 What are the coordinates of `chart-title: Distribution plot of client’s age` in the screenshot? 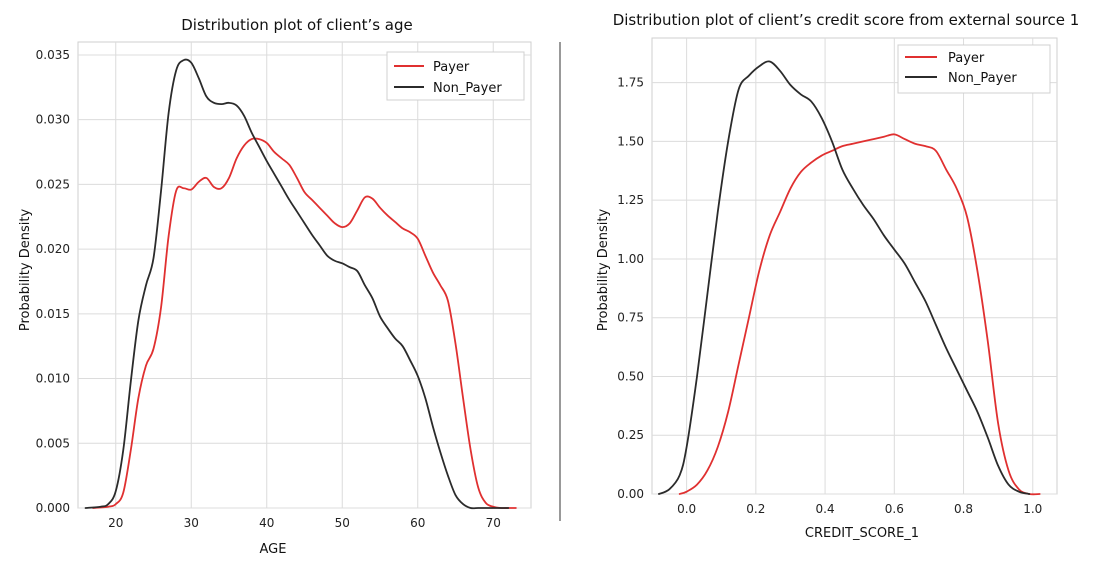 It's located at (297, 25).